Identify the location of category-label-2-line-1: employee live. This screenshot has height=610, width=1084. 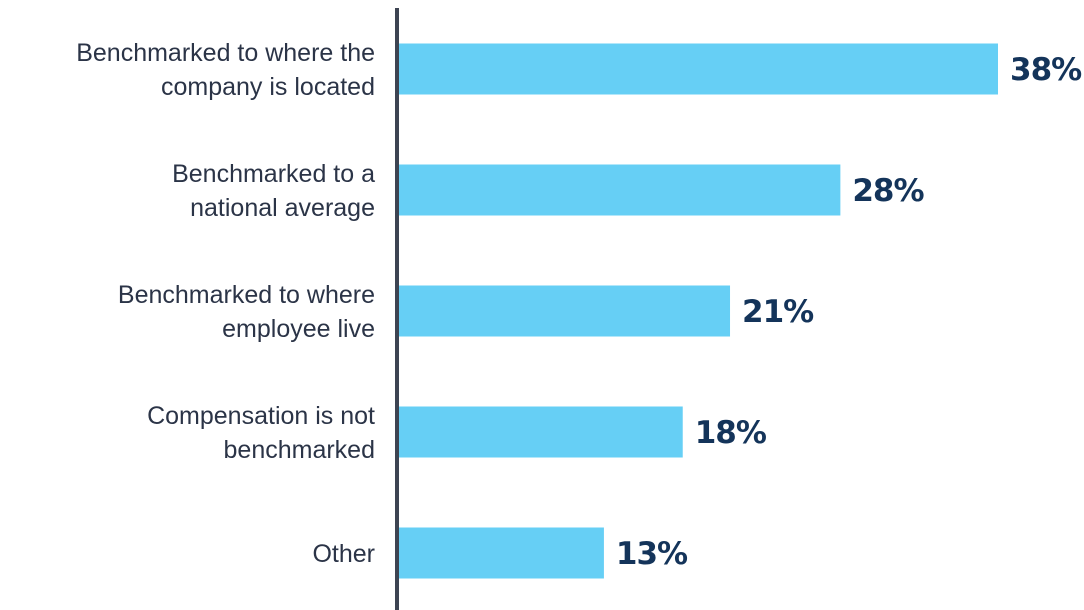
(298, 329).